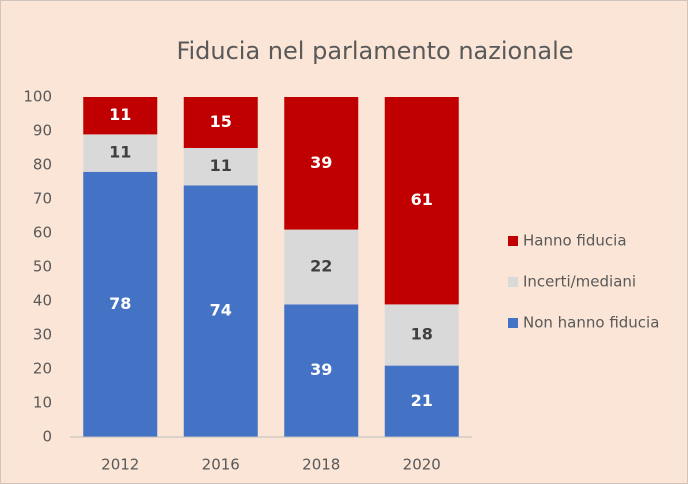  What do you see at coordinates (422, 465) in the screenshot?
I see `x-tick-label: 2020` at bounding box center [422, 465].